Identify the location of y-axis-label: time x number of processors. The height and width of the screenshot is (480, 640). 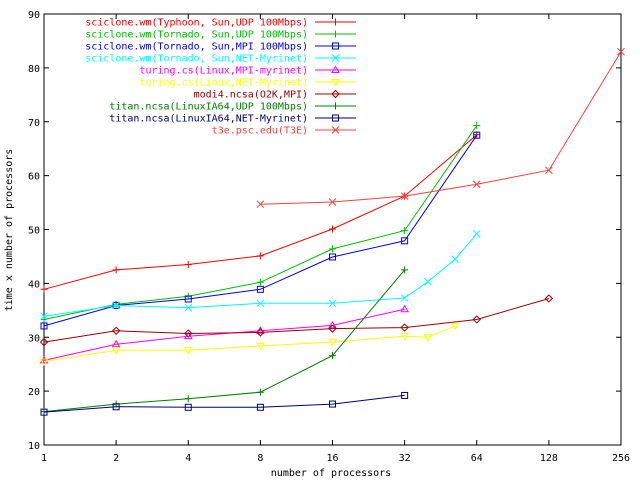
(9, 230).